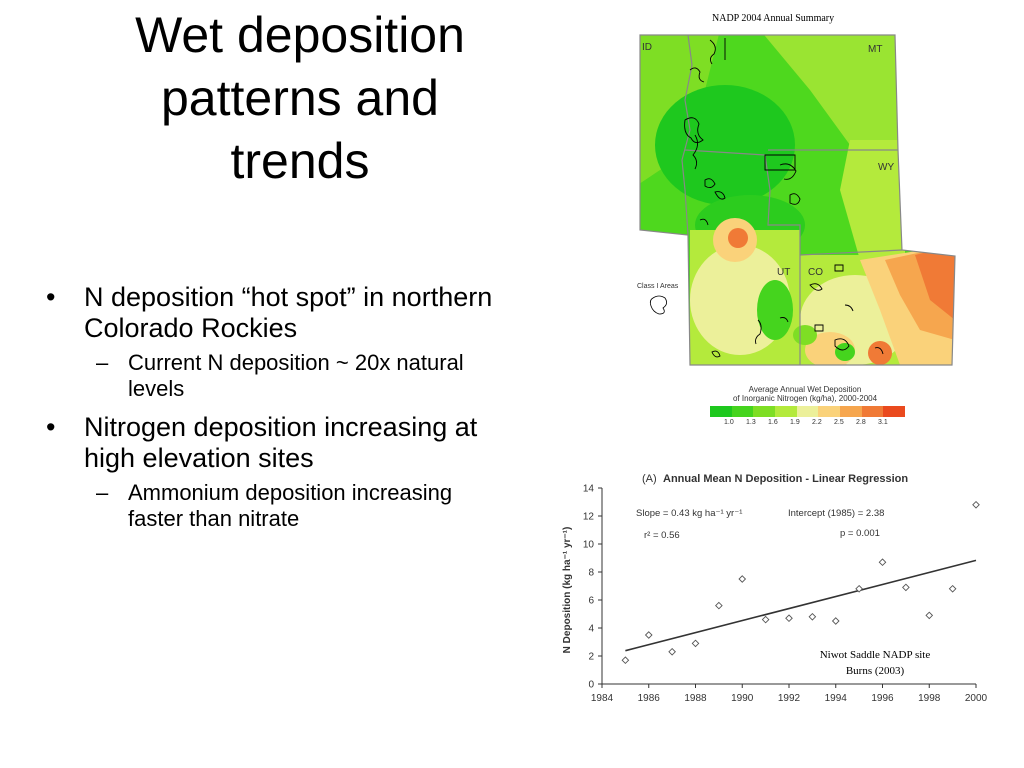  Describe the element at coordinates (773, 422) in the screenshot. I see `legend-tick-label: 1.6` at that location.